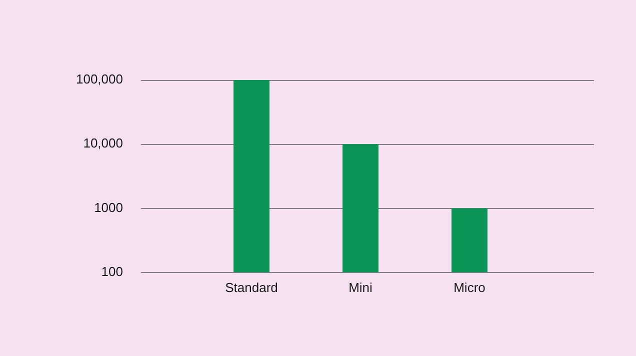 The height and width of the screenshot is (356, 636). I want to click on y-tick-label: 100,000, so click(99, 79).